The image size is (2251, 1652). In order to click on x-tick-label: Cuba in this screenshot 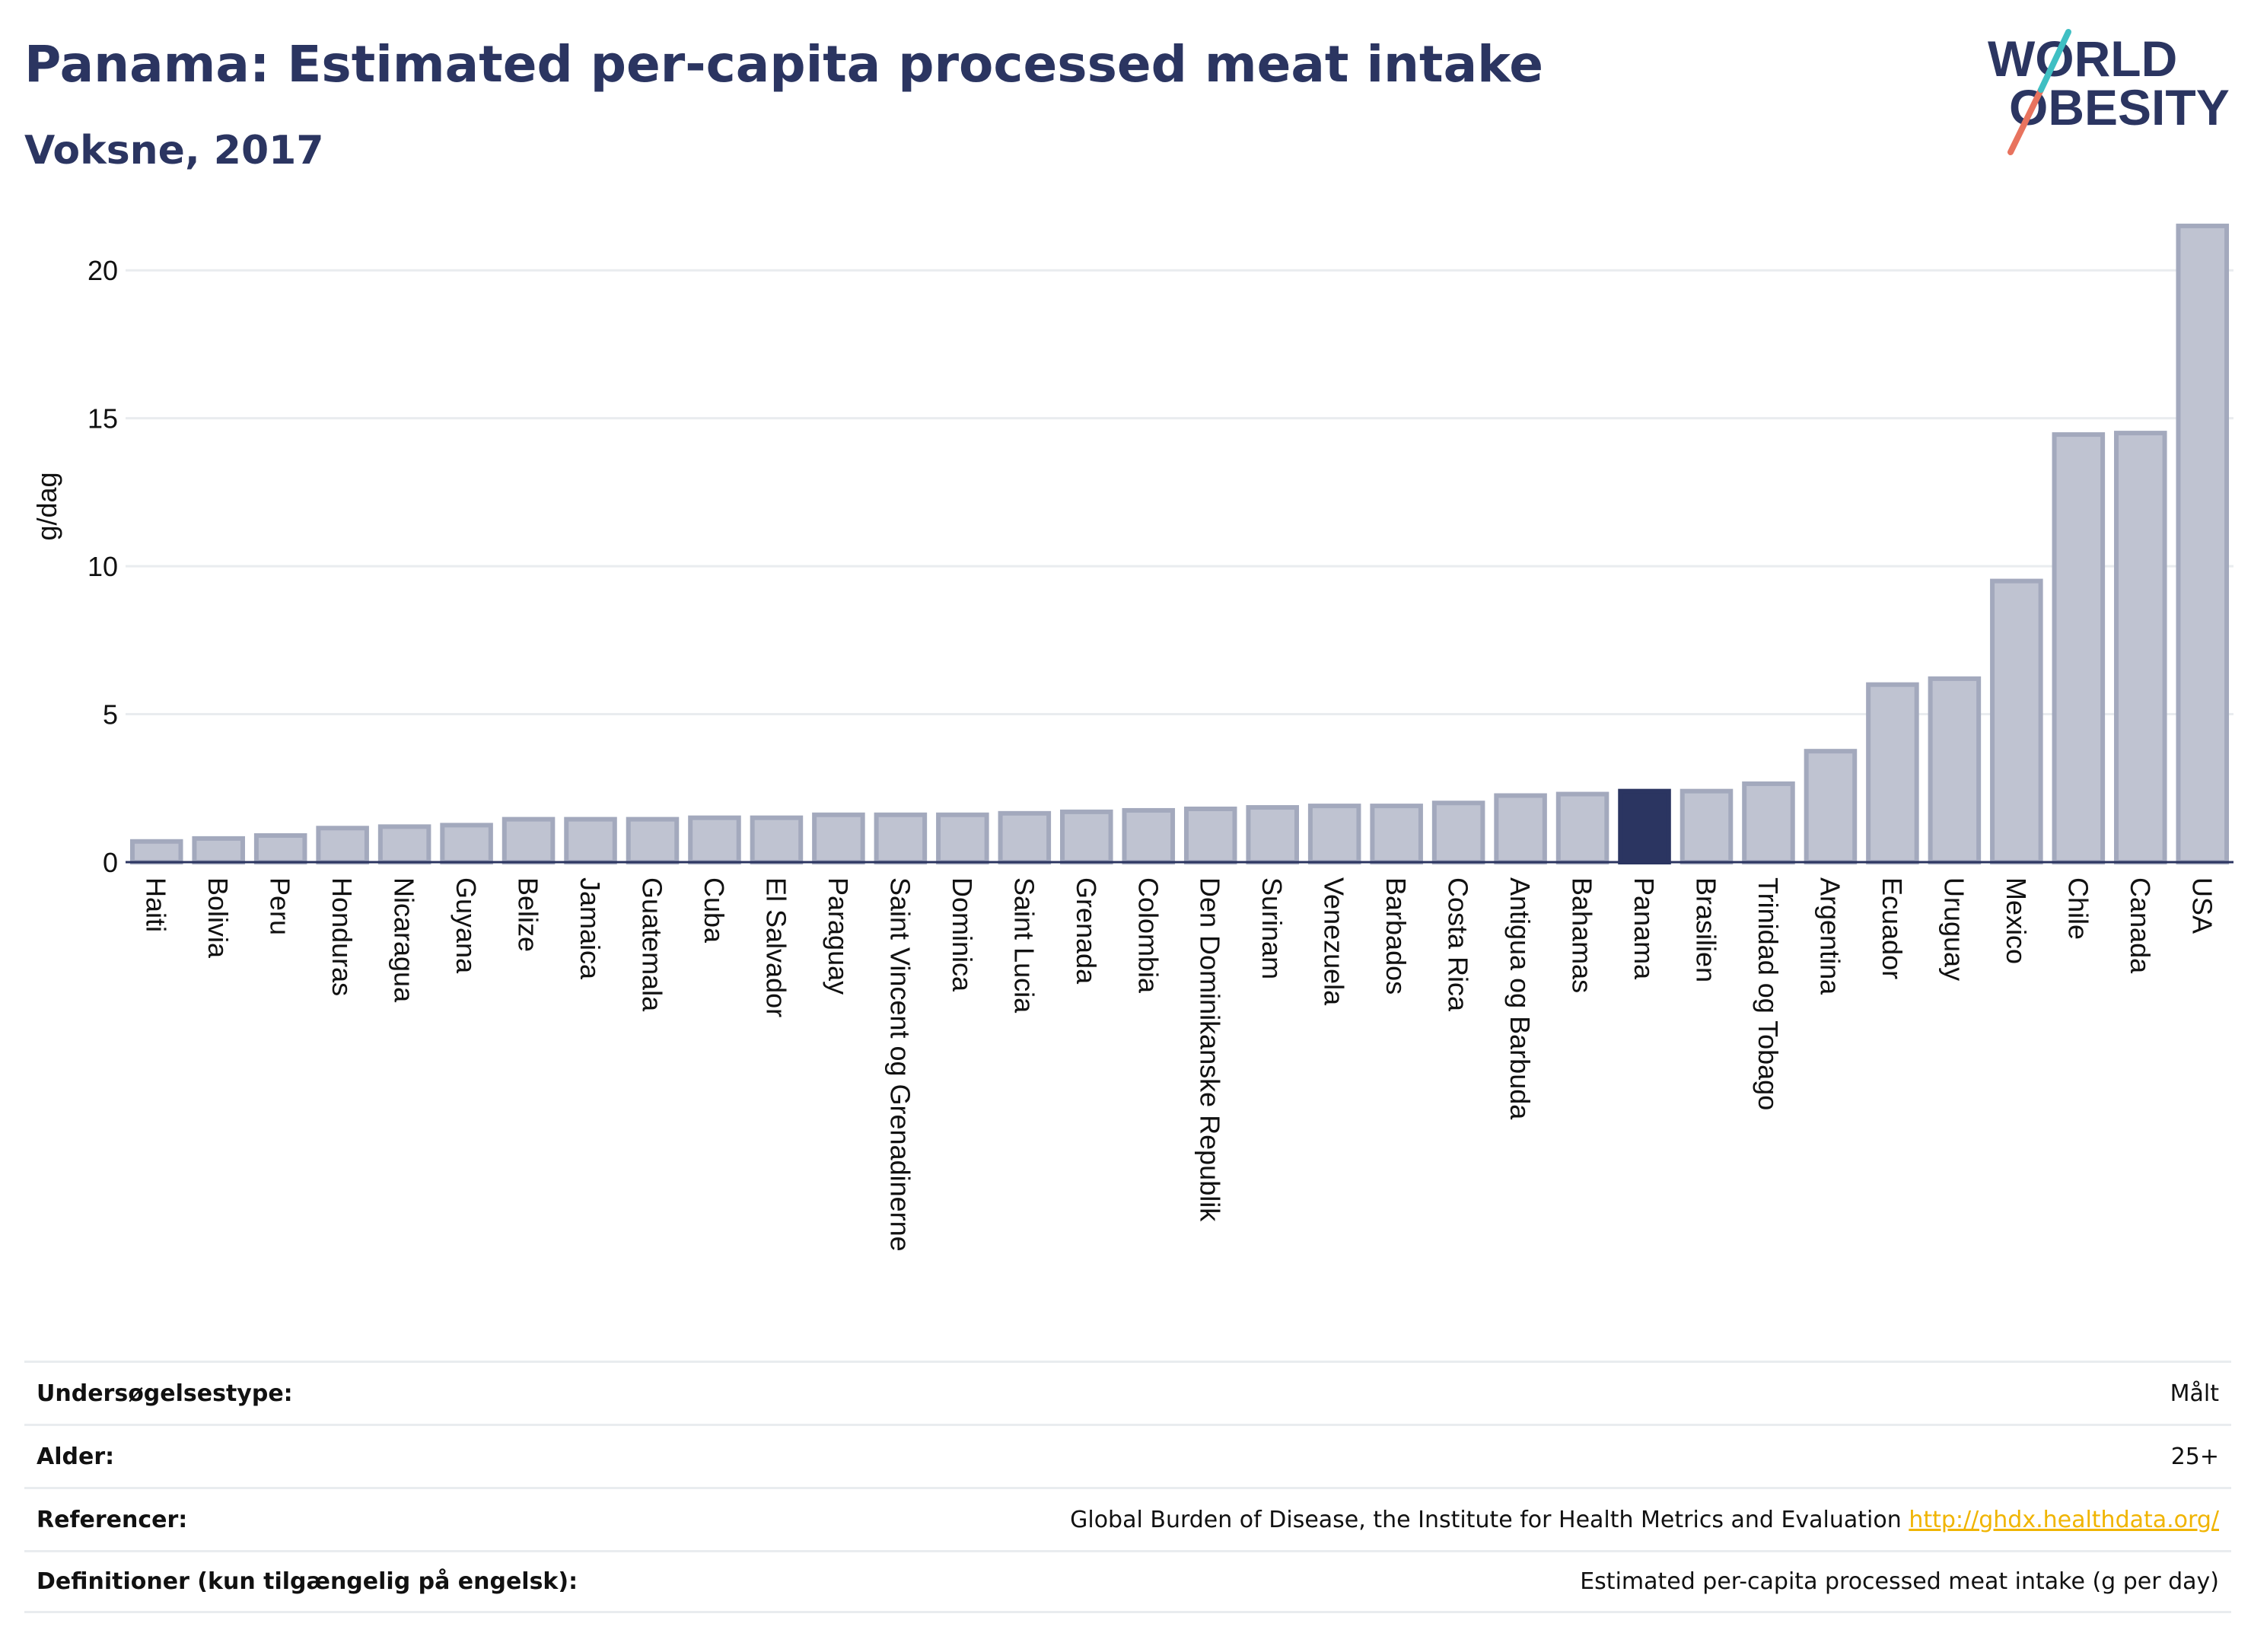, I will do `click(714, 910)`.